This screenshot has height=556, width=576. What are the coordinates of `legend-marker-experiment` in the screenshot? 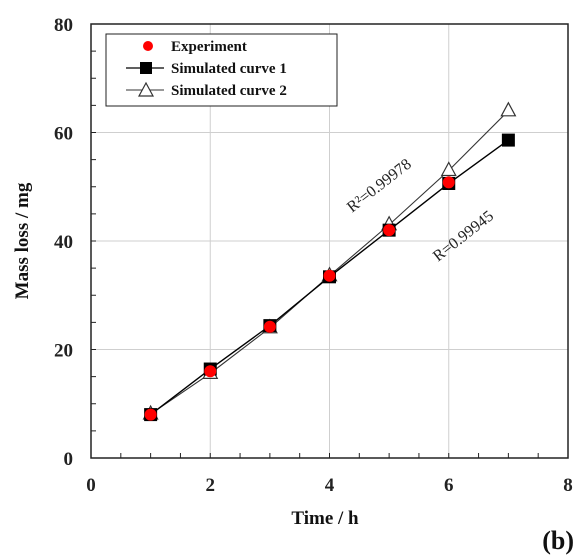 It's located at (148, 46).